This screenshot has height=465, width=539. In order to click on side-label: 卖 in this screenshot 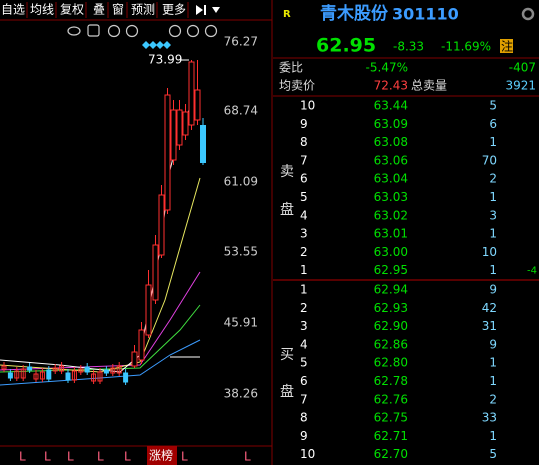, I will do `click(287, 172)`.